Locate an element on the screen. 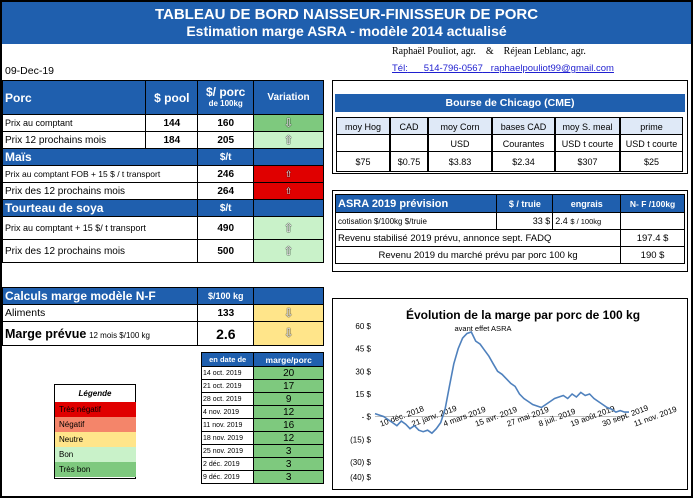  soya-unit: $/t is located at coordinates (226, 208).